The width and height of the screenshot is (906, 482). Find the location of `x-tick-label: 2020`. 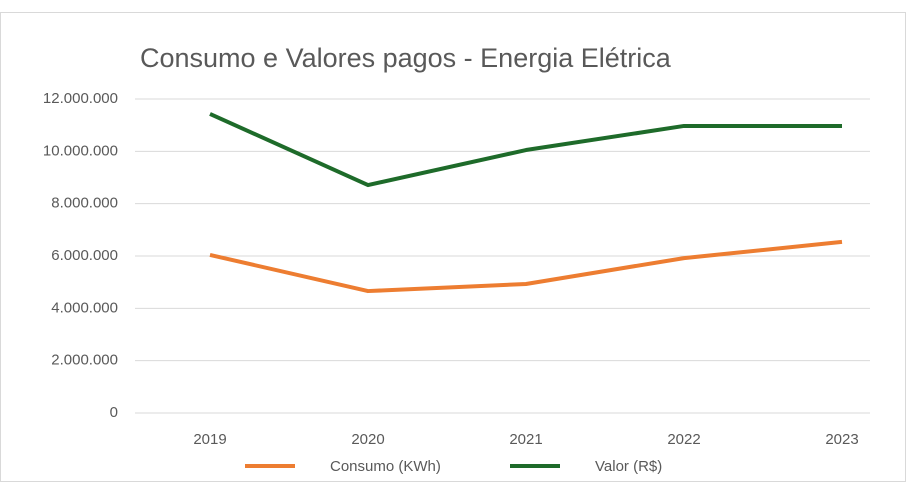

x-tick-label: 2020 is located at coordinates (367, 439).